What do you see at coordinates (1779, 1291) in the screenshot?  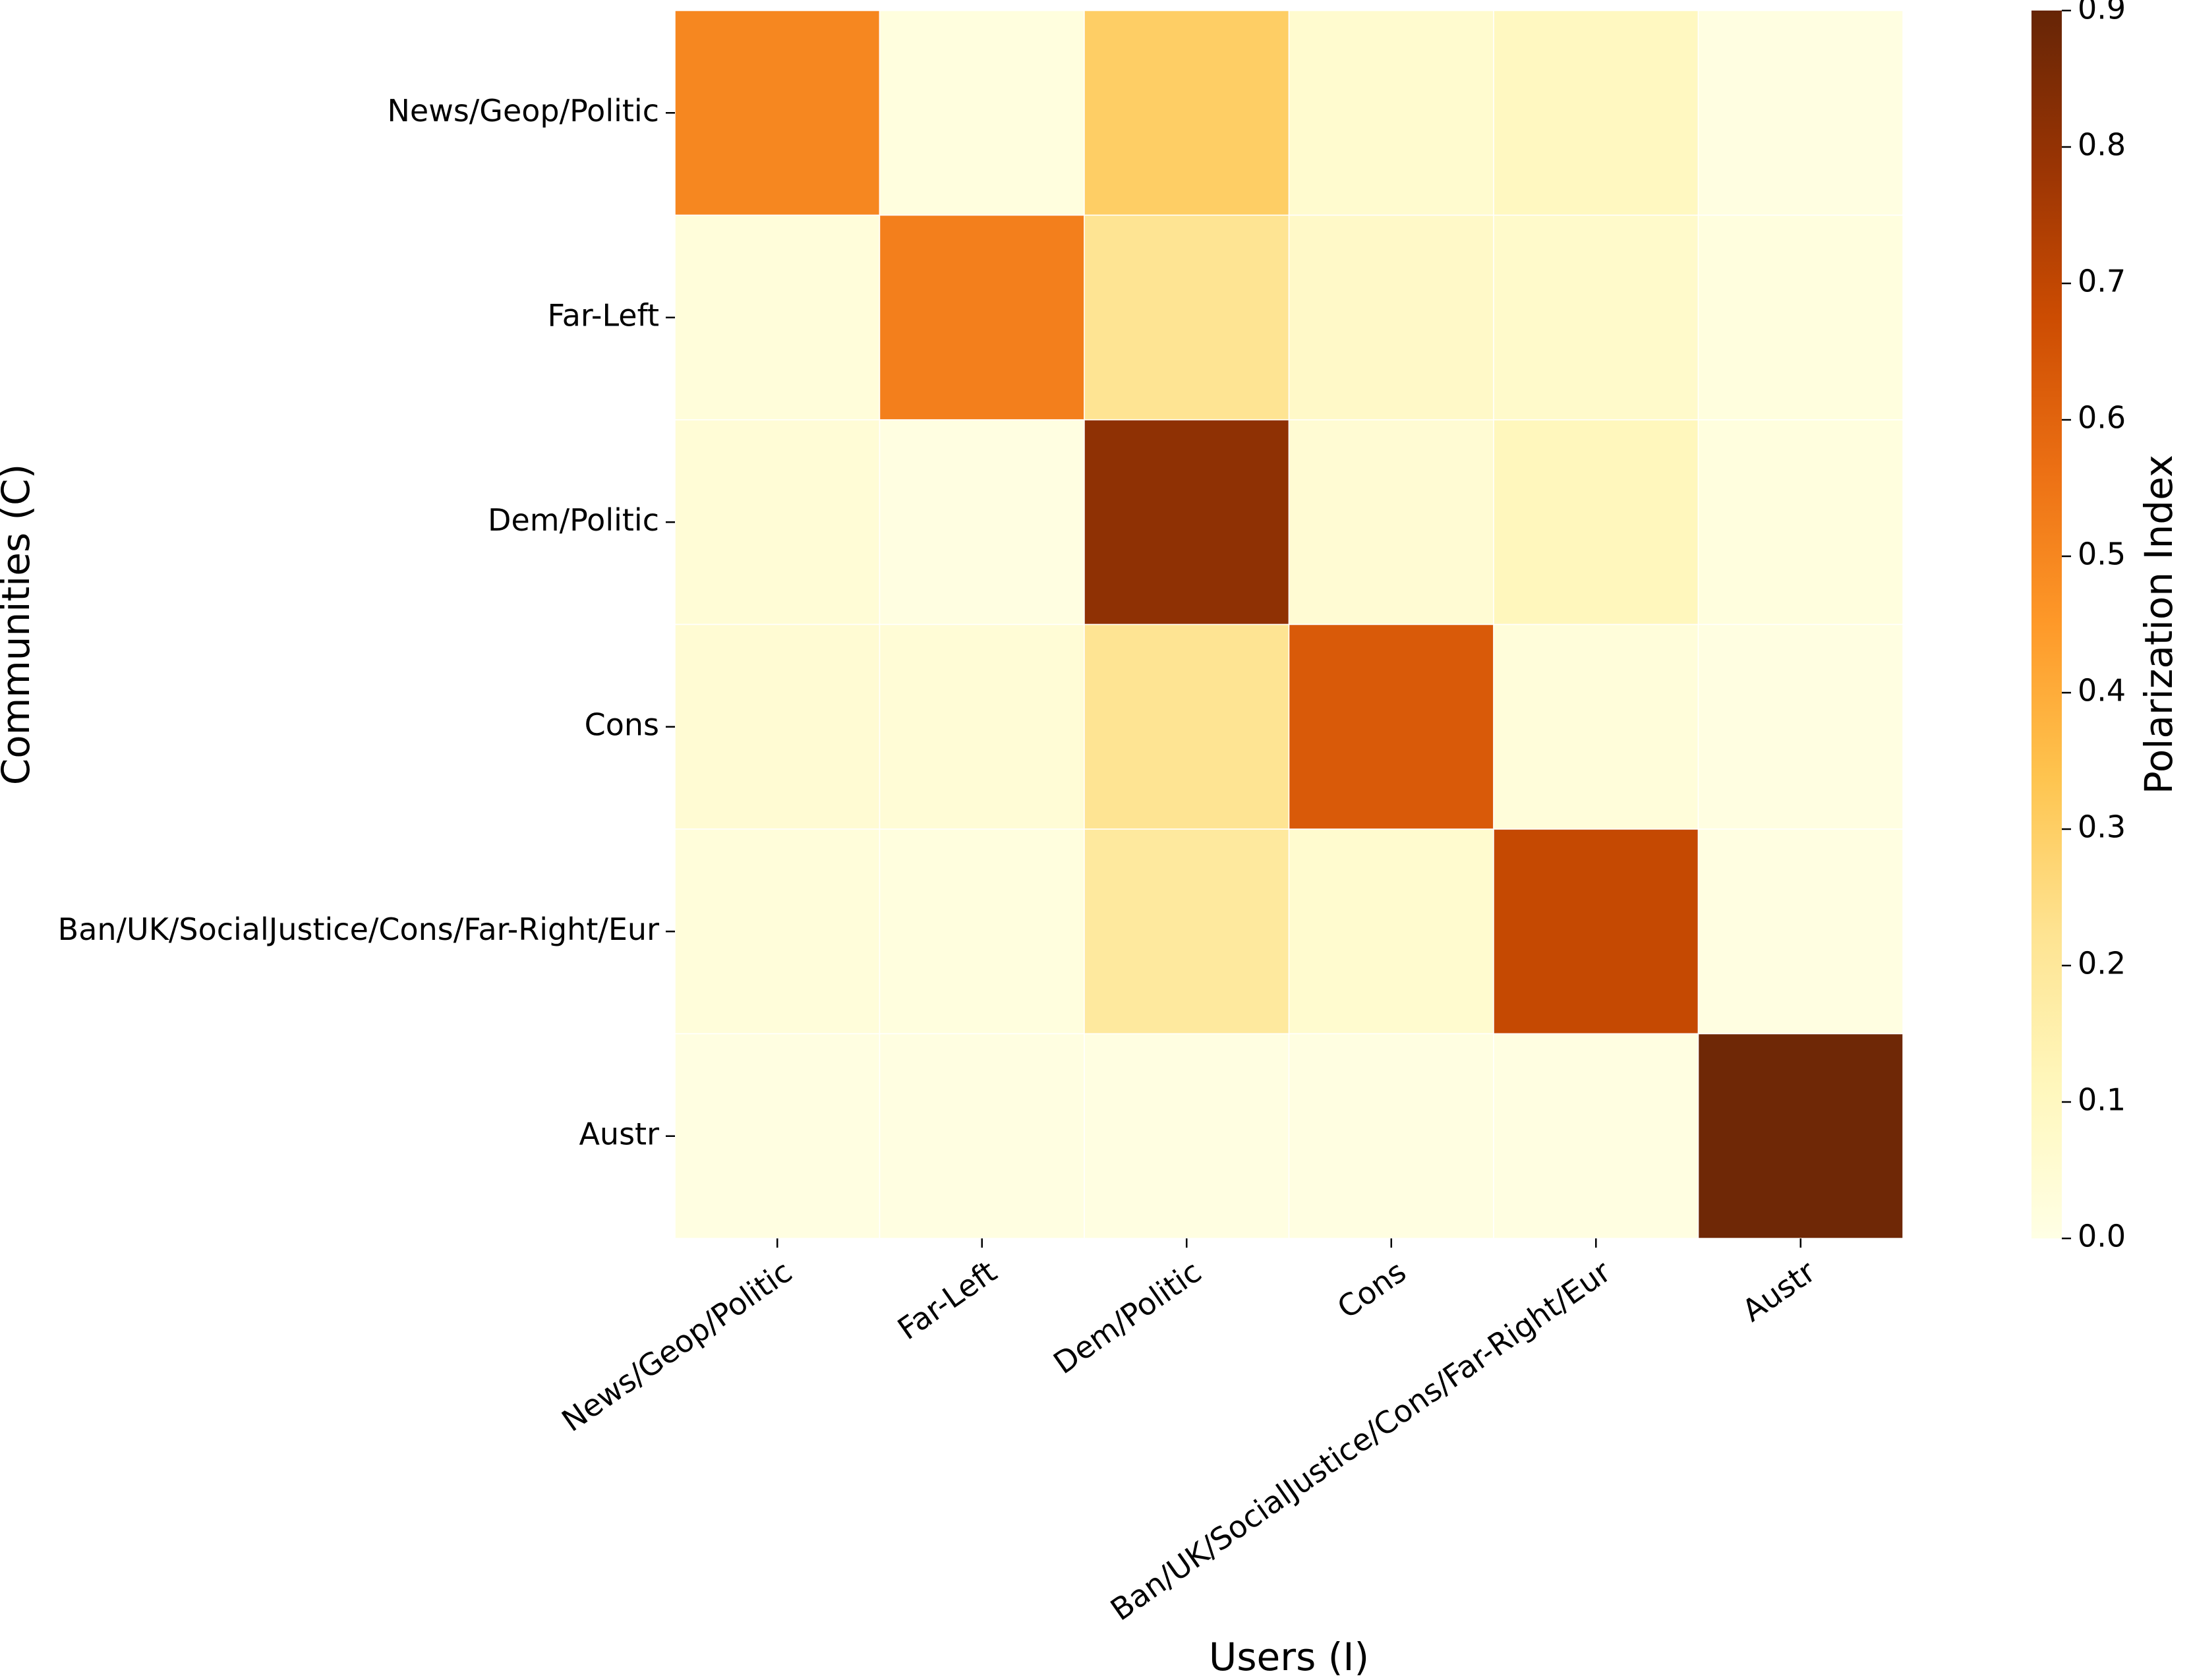 I see `x-tick-label: Austr` at bounding box center [1779, 1291].